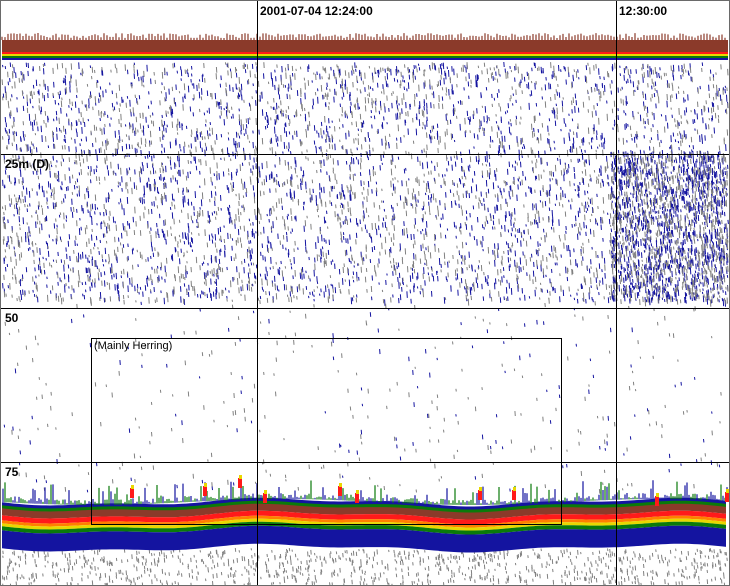 This screenshot has height=586, width=730. Describe the element at coordinates (12, 472) in the screenshot. I see `depth-label: 75` at that location.